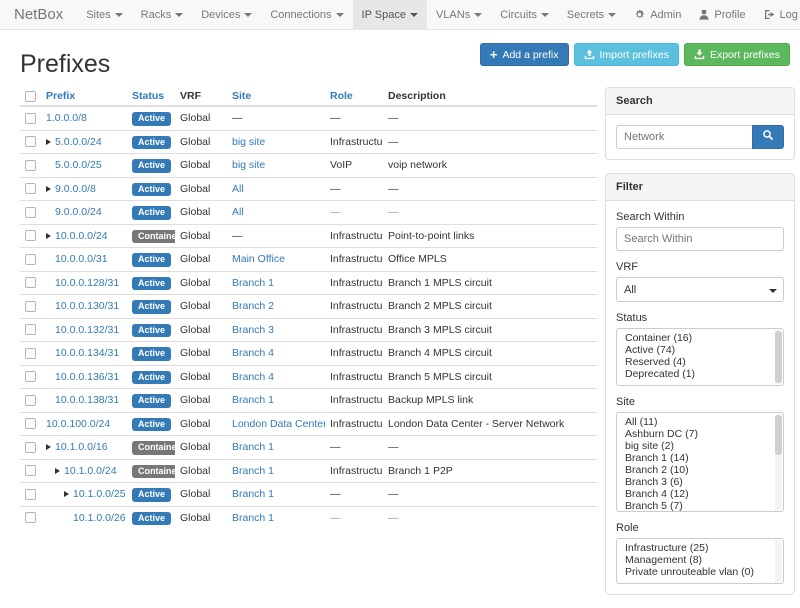 This screenshot has width=800, height=608. I want to click on prefix-link: 10.0.0.128/31, so click(87, 282).